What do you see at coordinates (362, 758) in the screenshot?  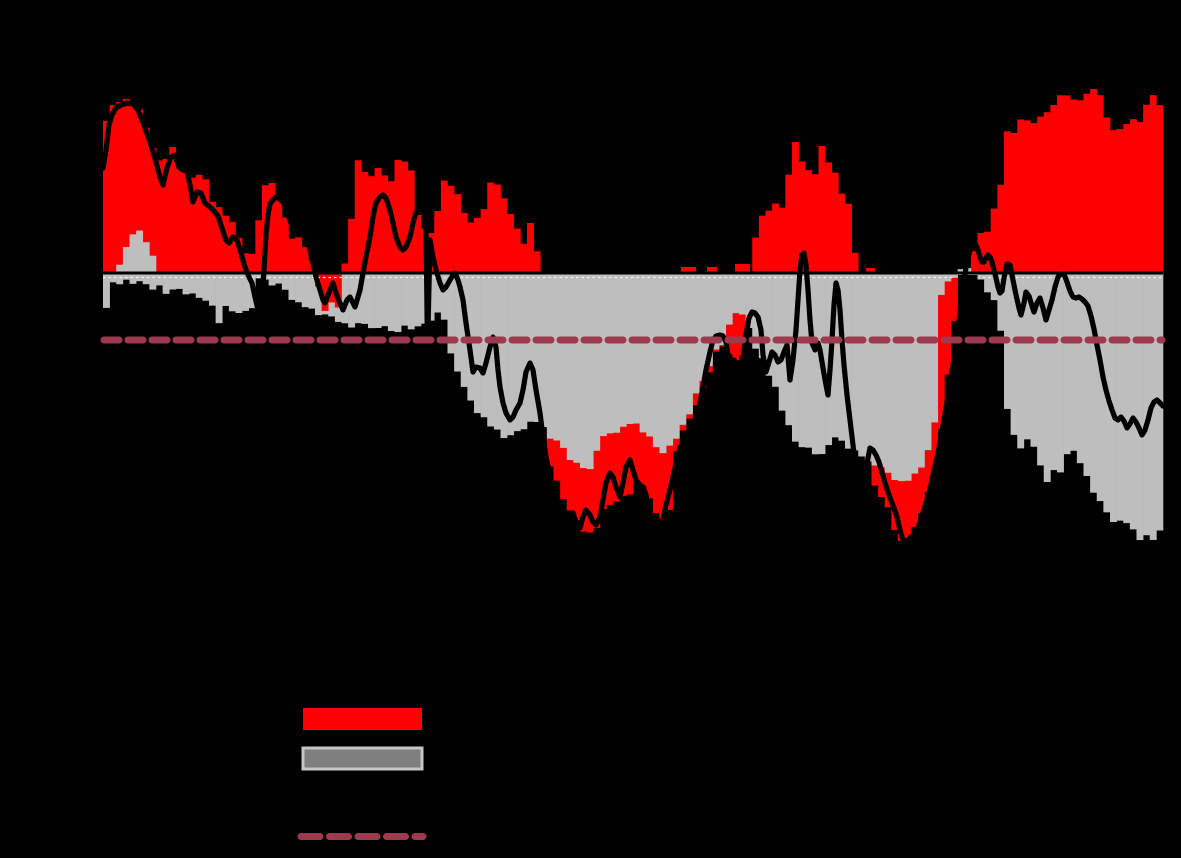 I see `legend-gray-area-swatch` at bounding box center [362, 758].